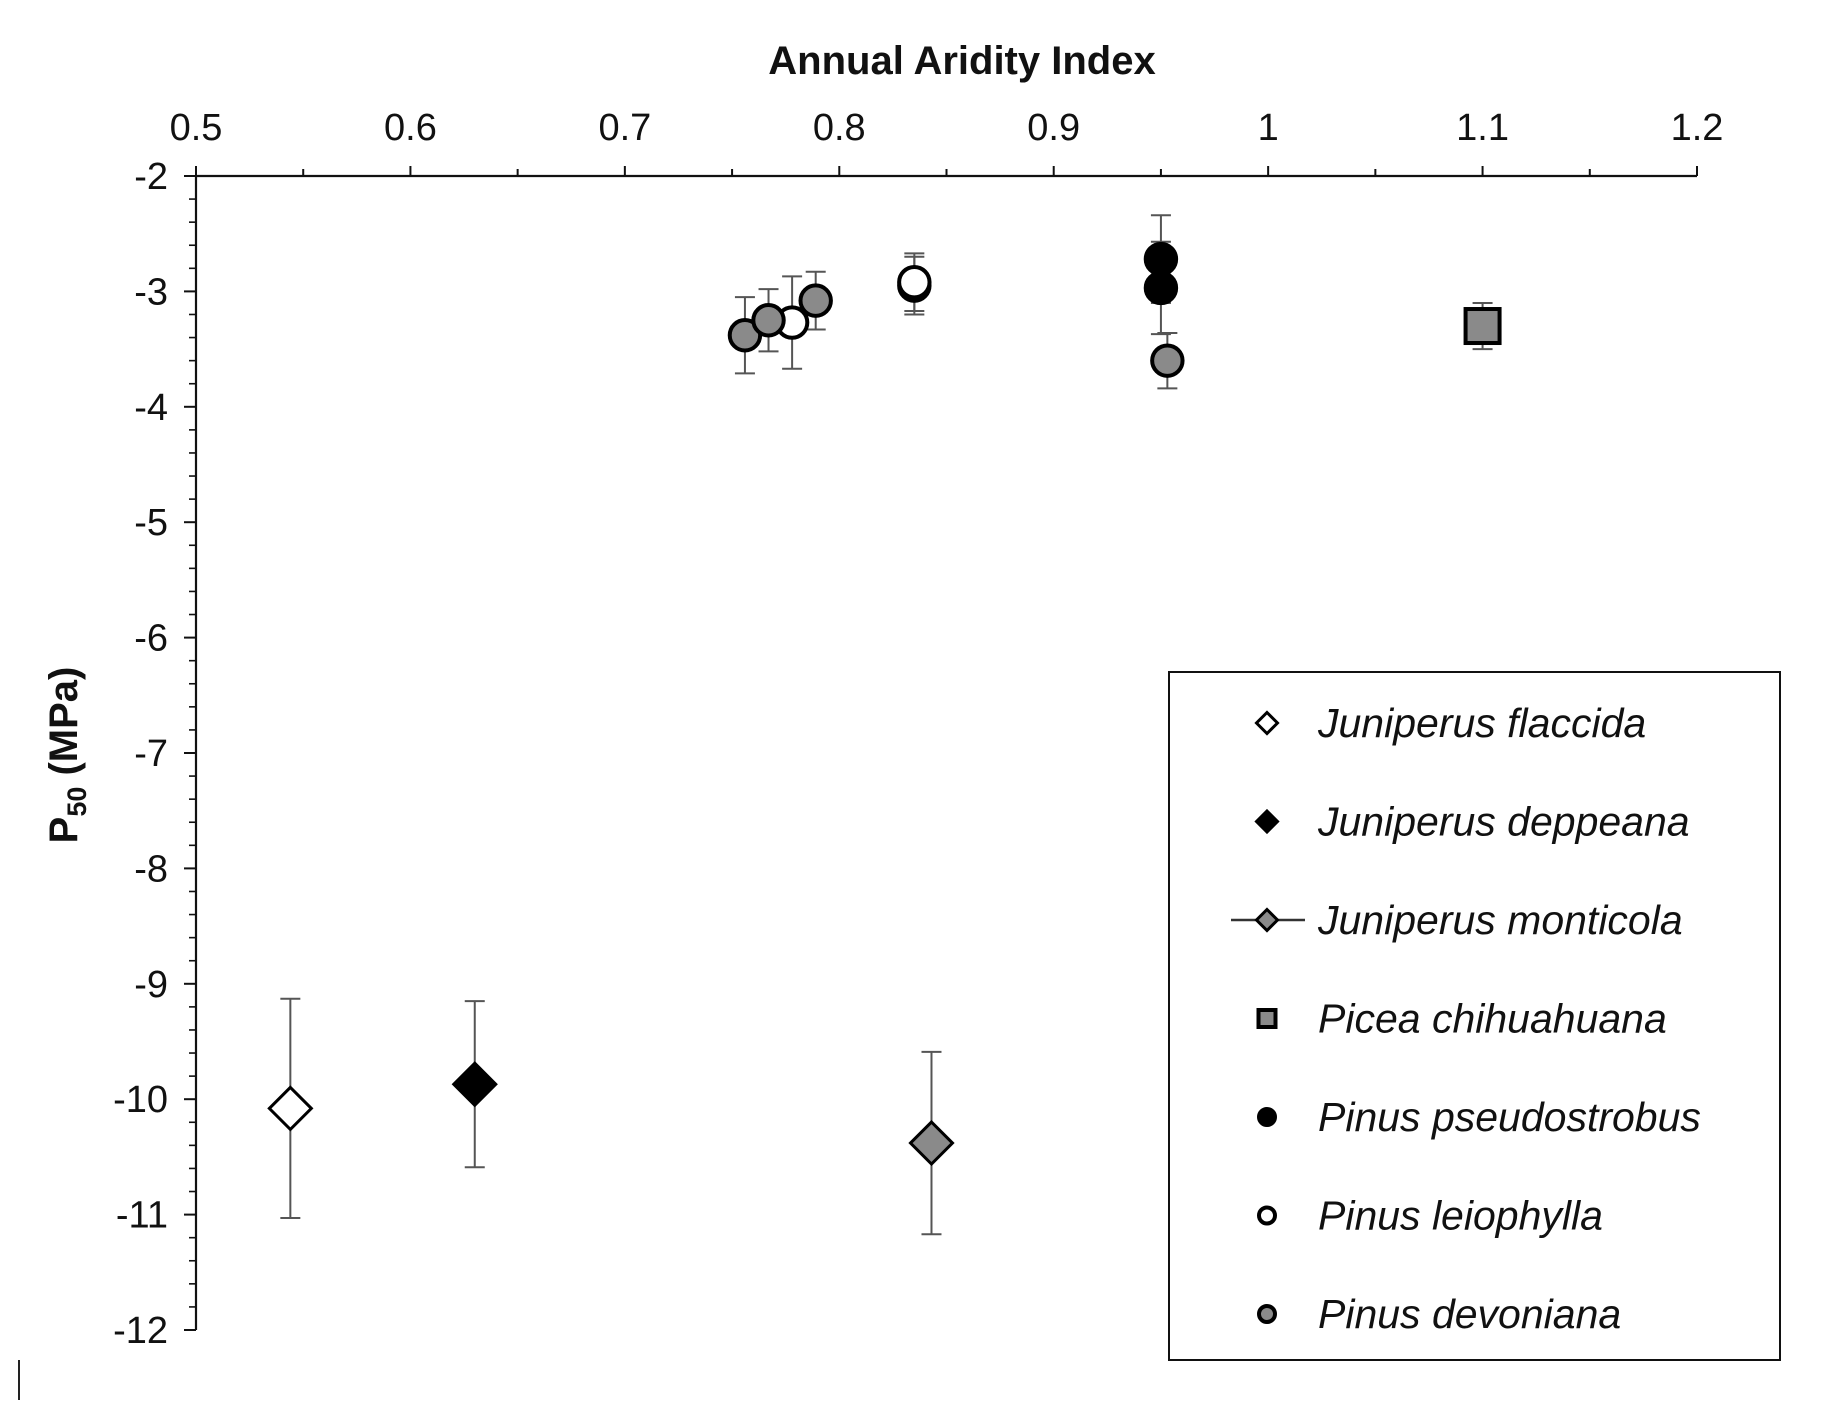  Describe the element at coordinates (1509, 1117) in the screenshot. I see `legend-label-pinus-pseudostrobus: Pinus pseudostrobus` at that location.